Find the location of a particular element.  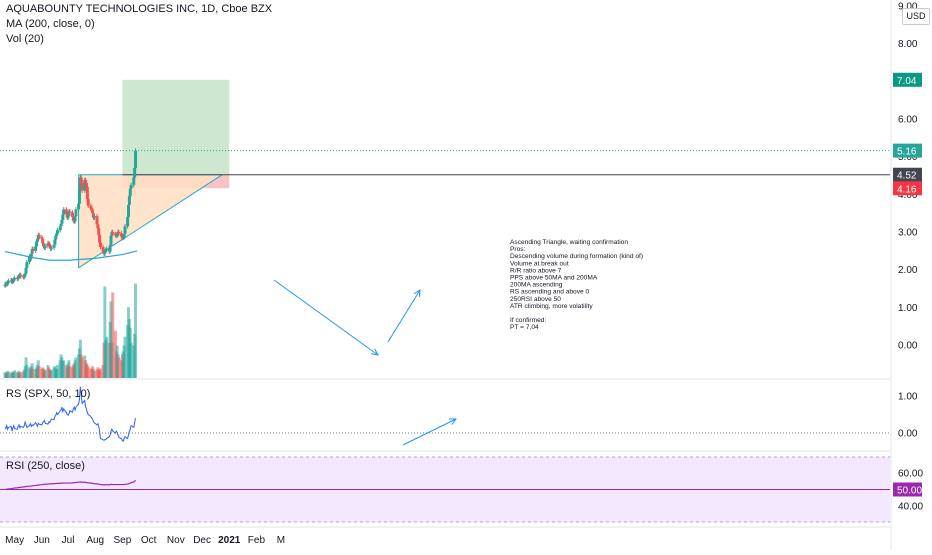

rs-up-arrow-head is located at coordinates (453, 421).